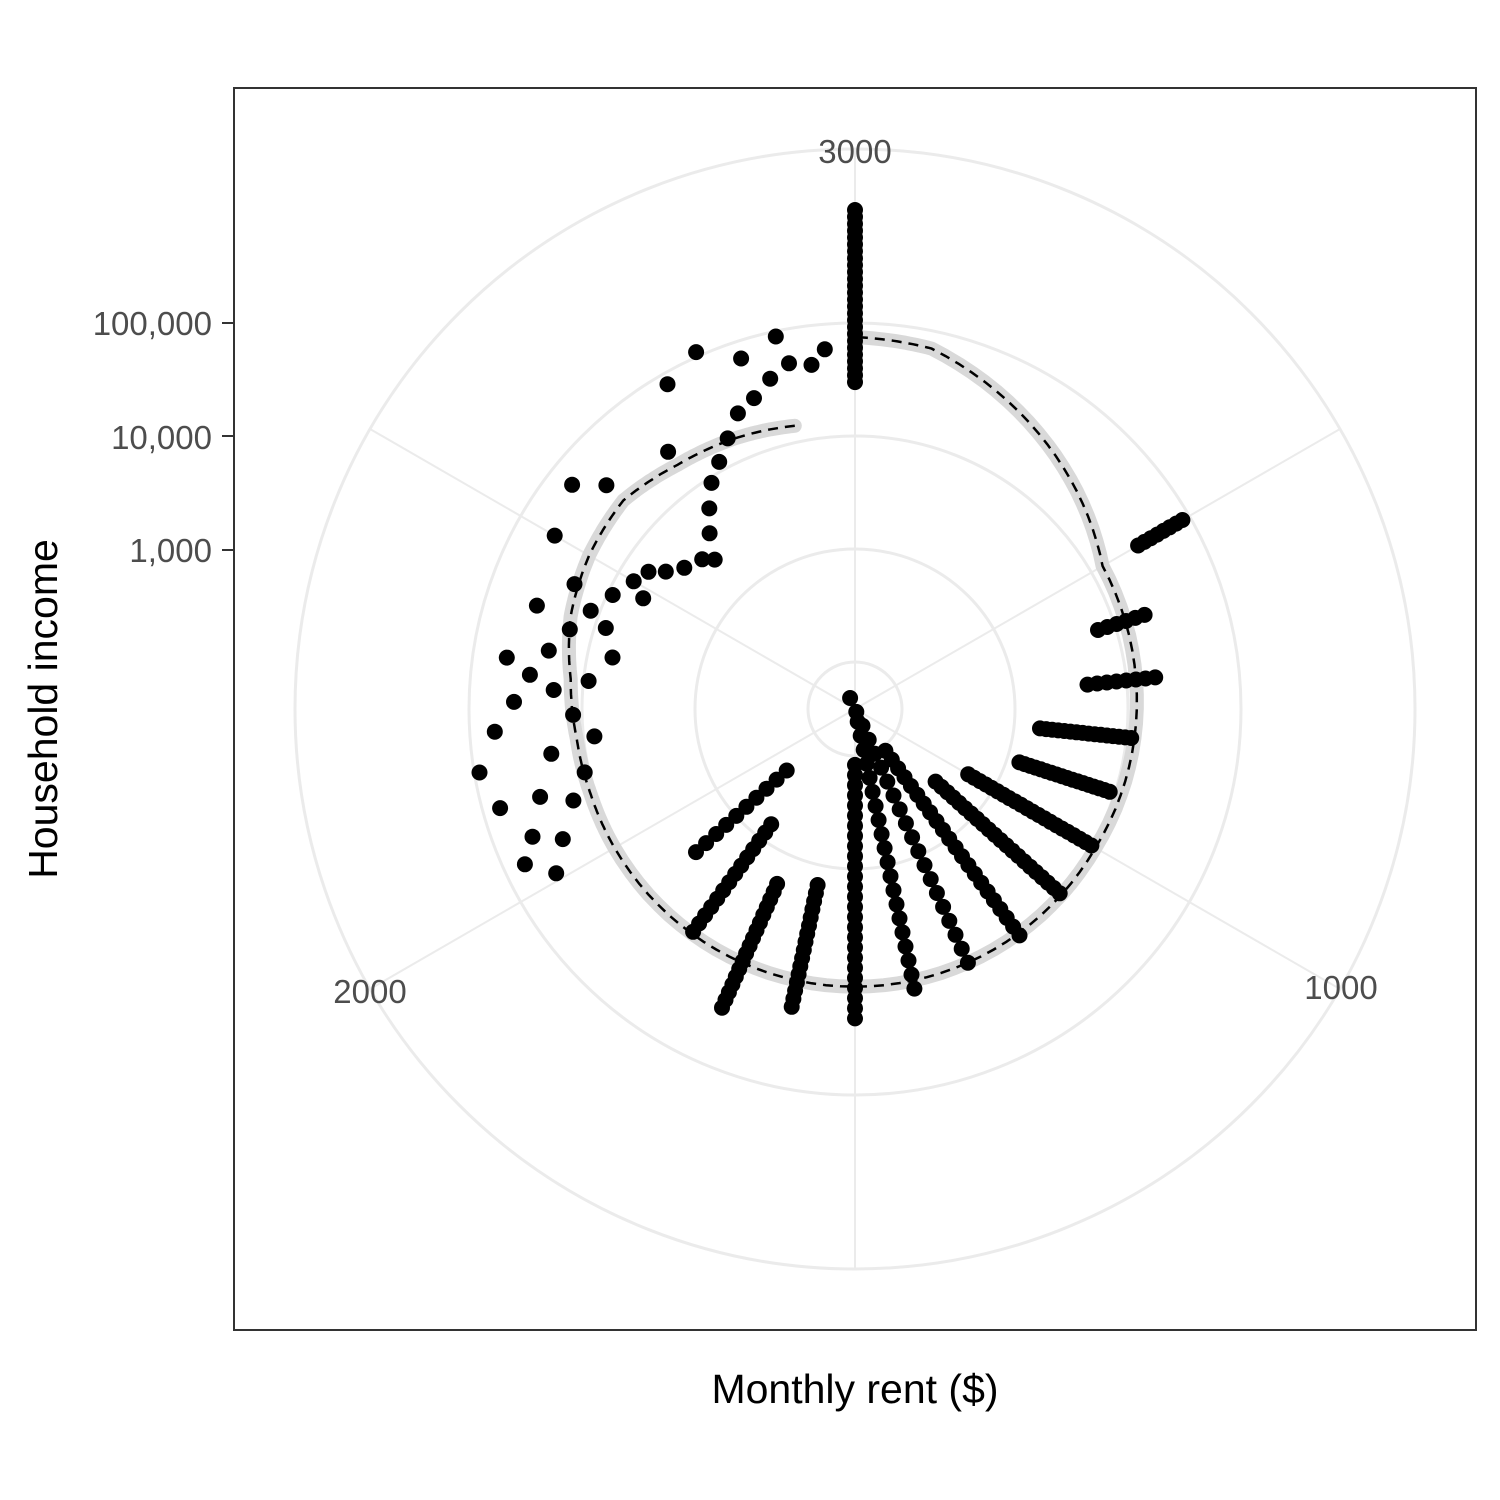 This screenshot has width=1500, height=1500. What do you see at coordinates (152, 323) in the screenshot?
I see `radial-tick-label-100000: 100,000` at bounding box center [152, 323].